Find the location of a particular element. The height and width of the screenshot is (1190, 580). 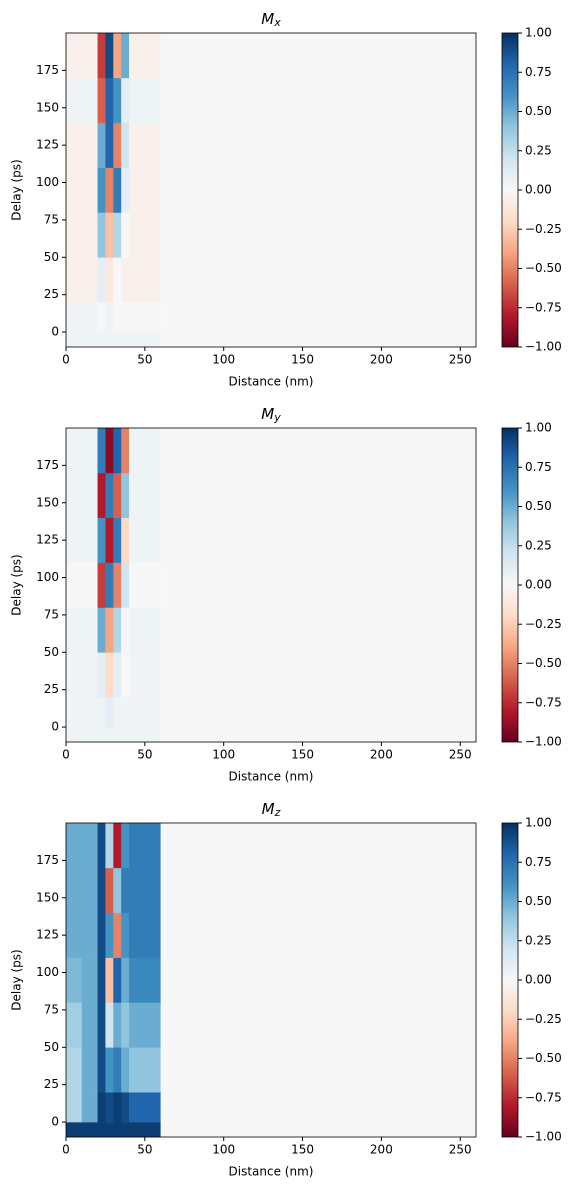

x-tick-label: 0 is located at coordinates (66, 755).